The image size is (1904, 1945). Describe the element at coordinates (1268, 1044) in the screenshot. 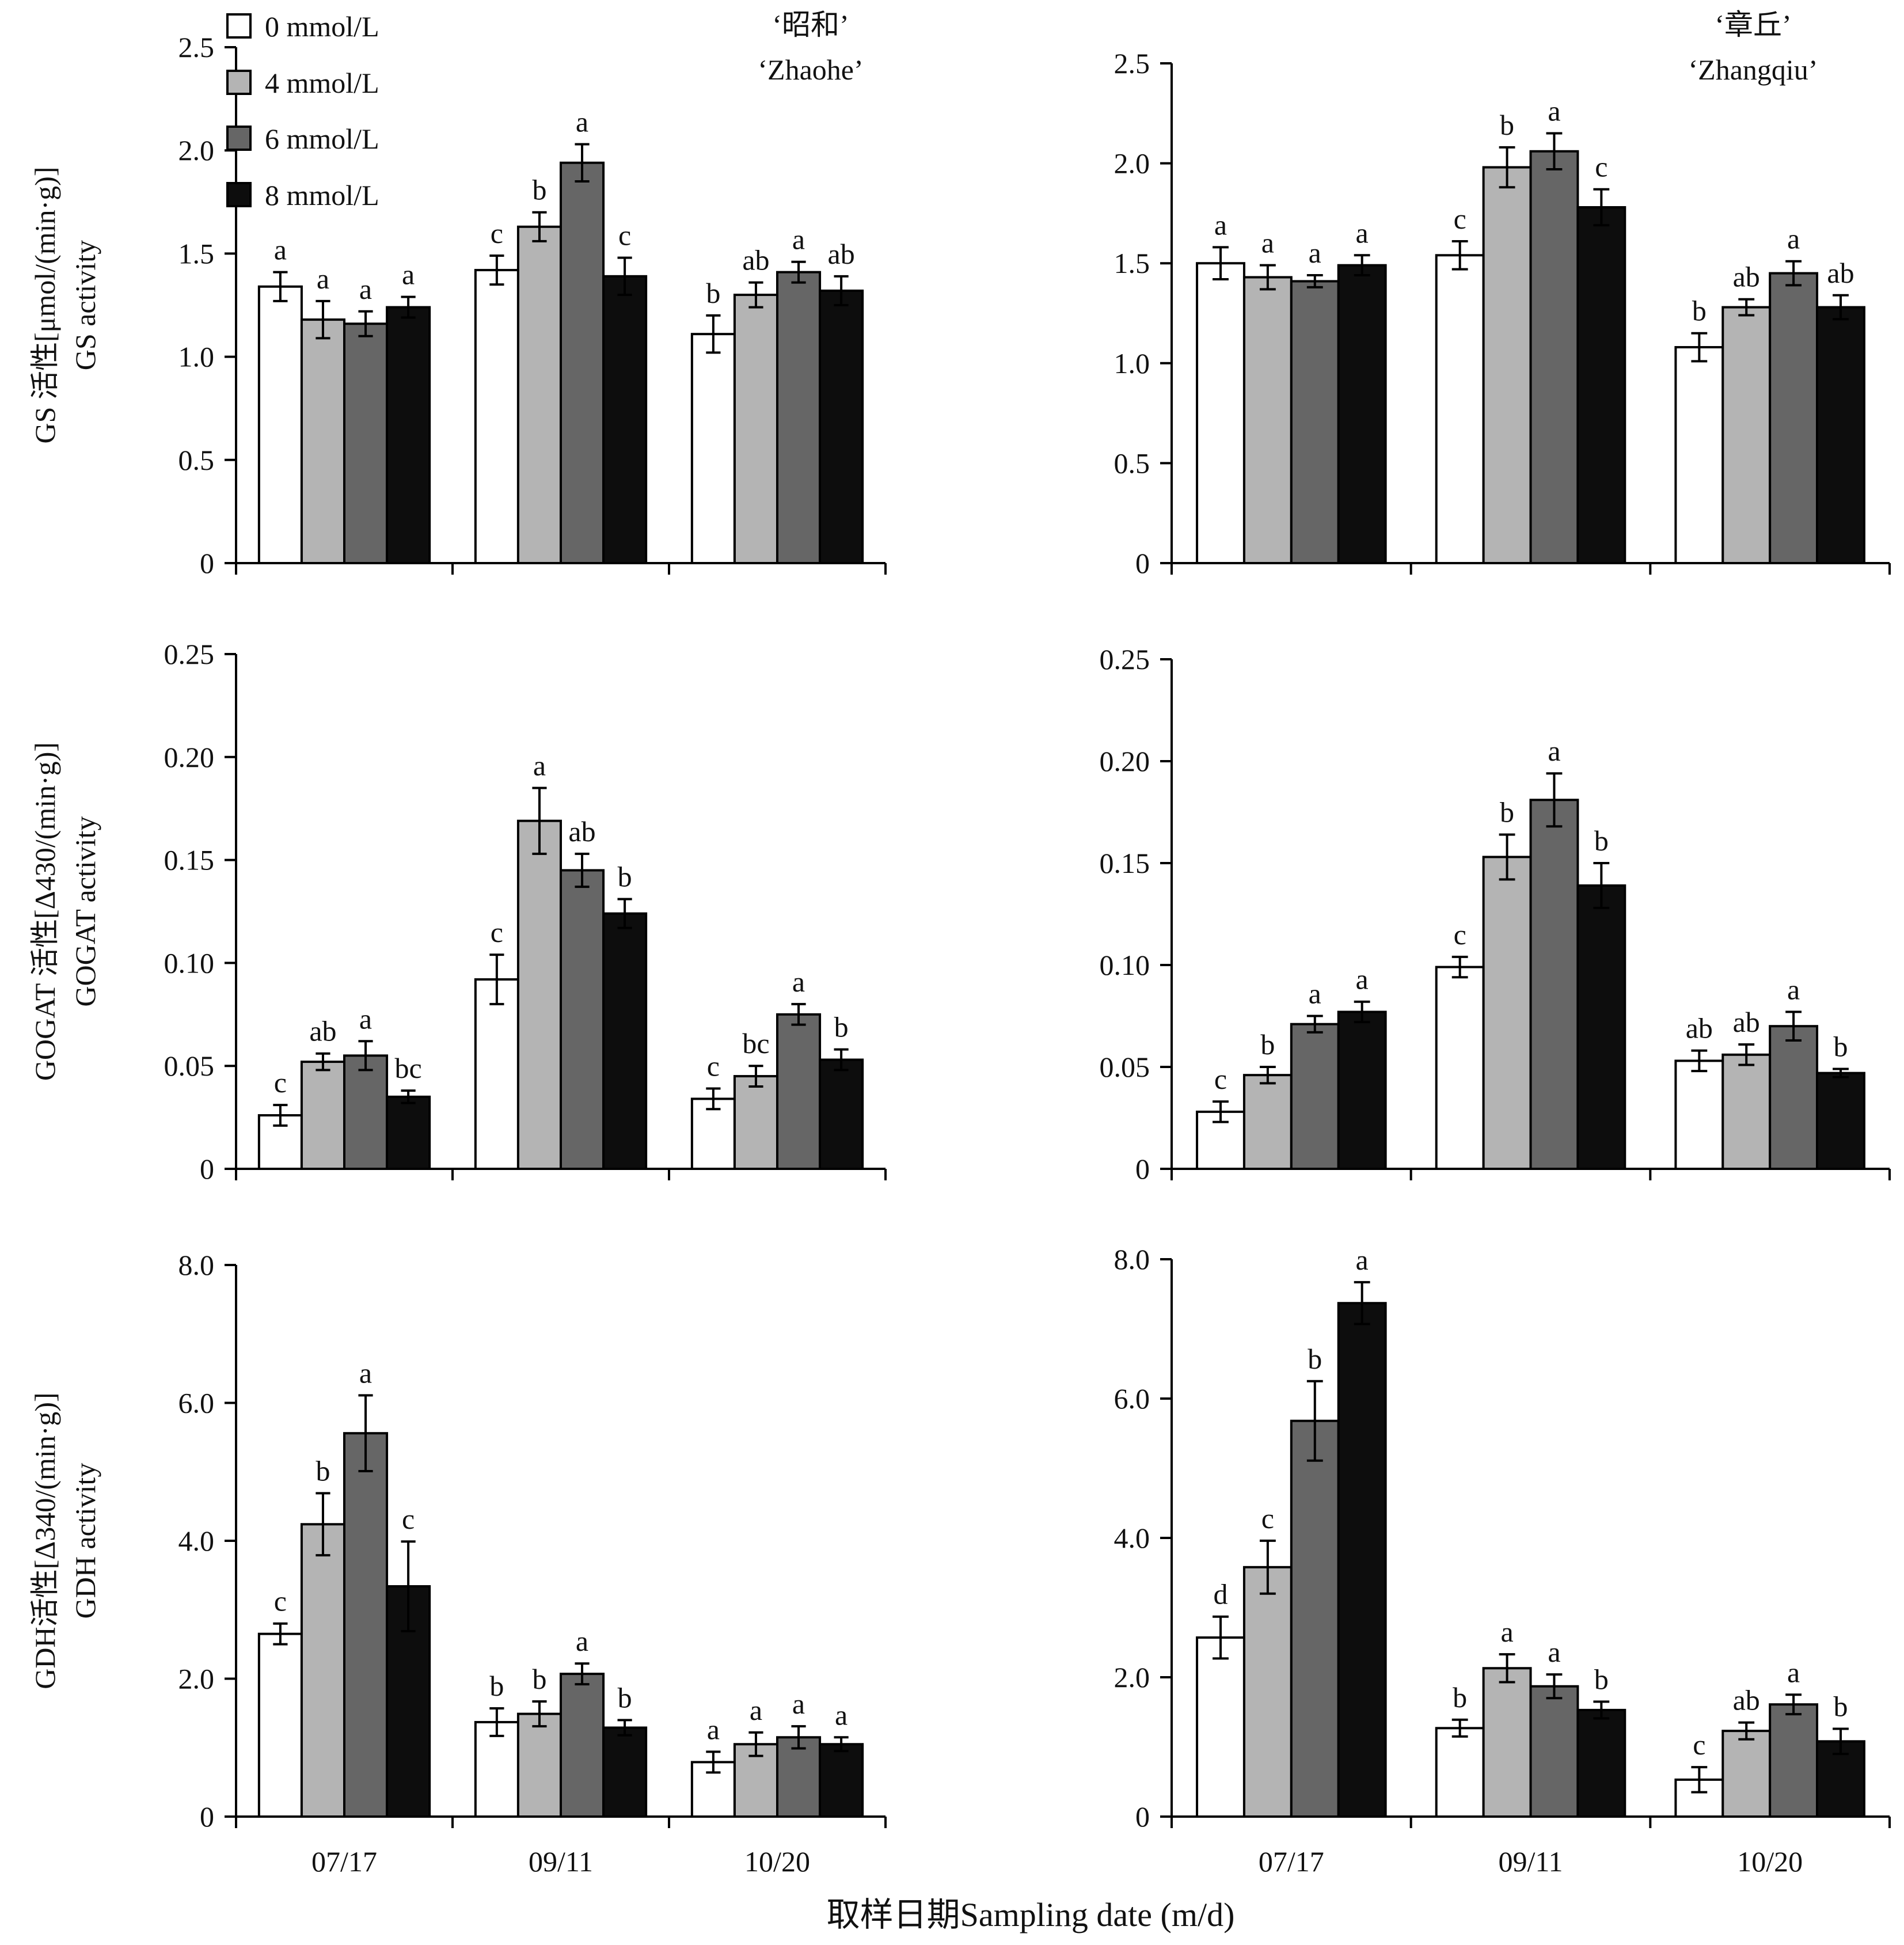

I see `sig-letter-gogat-zhangqiu-0-1: b` at that location.